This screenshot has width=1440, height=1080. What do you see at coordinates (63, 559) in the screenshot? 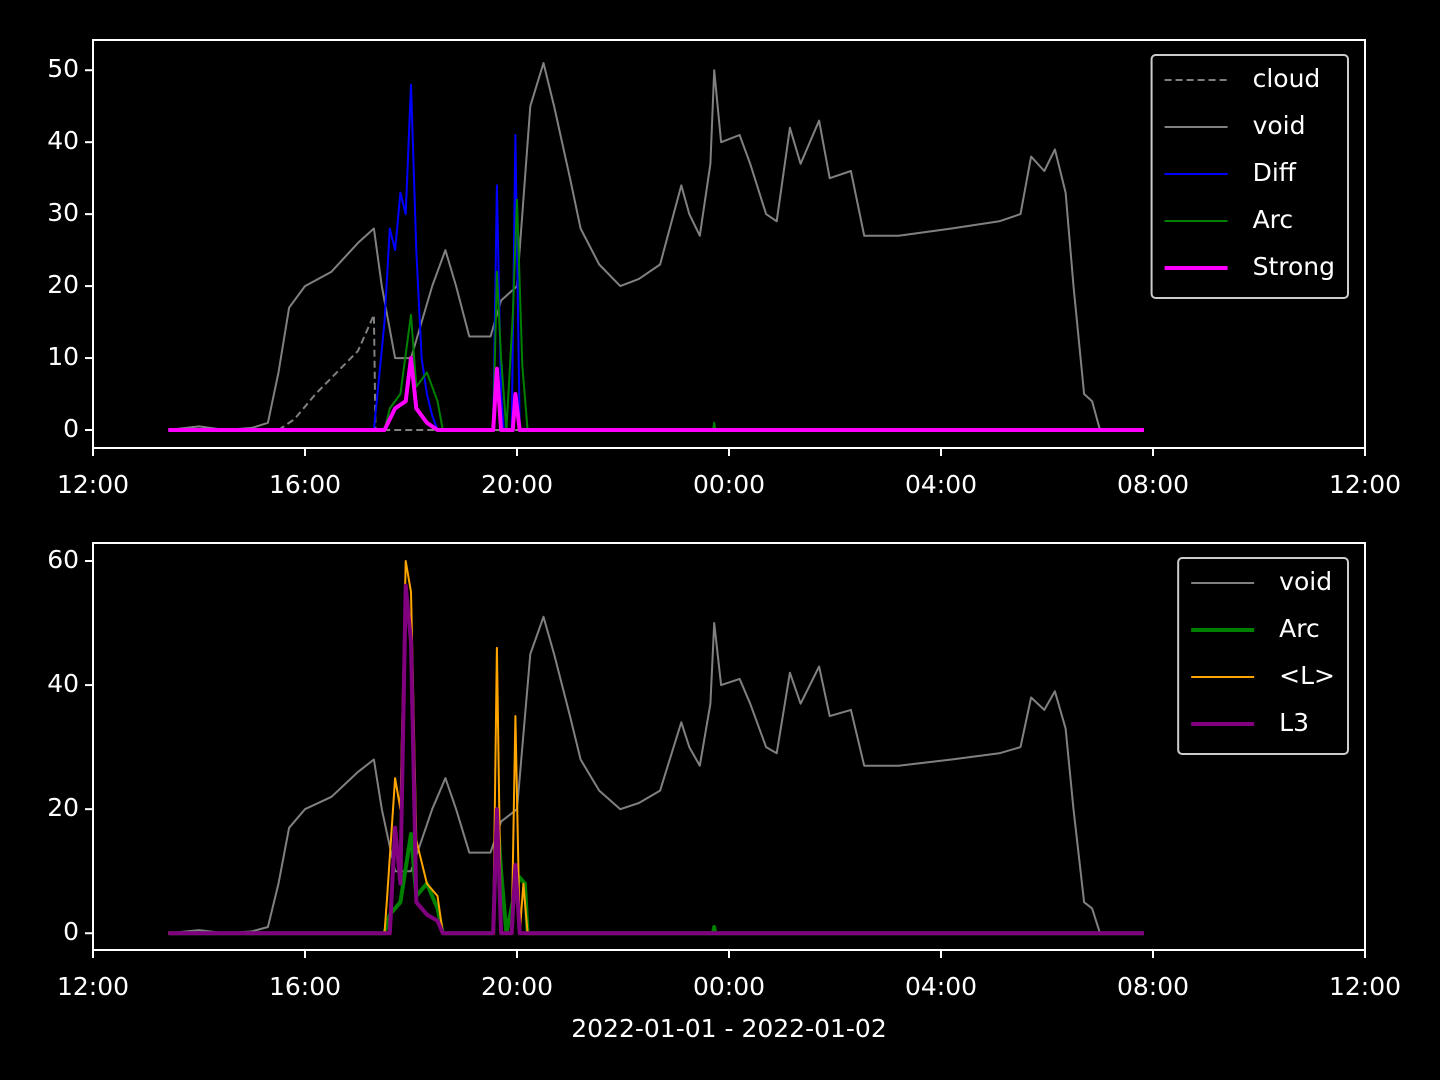
I see `y-tick-label: 60` at bounding box center [63, 559].